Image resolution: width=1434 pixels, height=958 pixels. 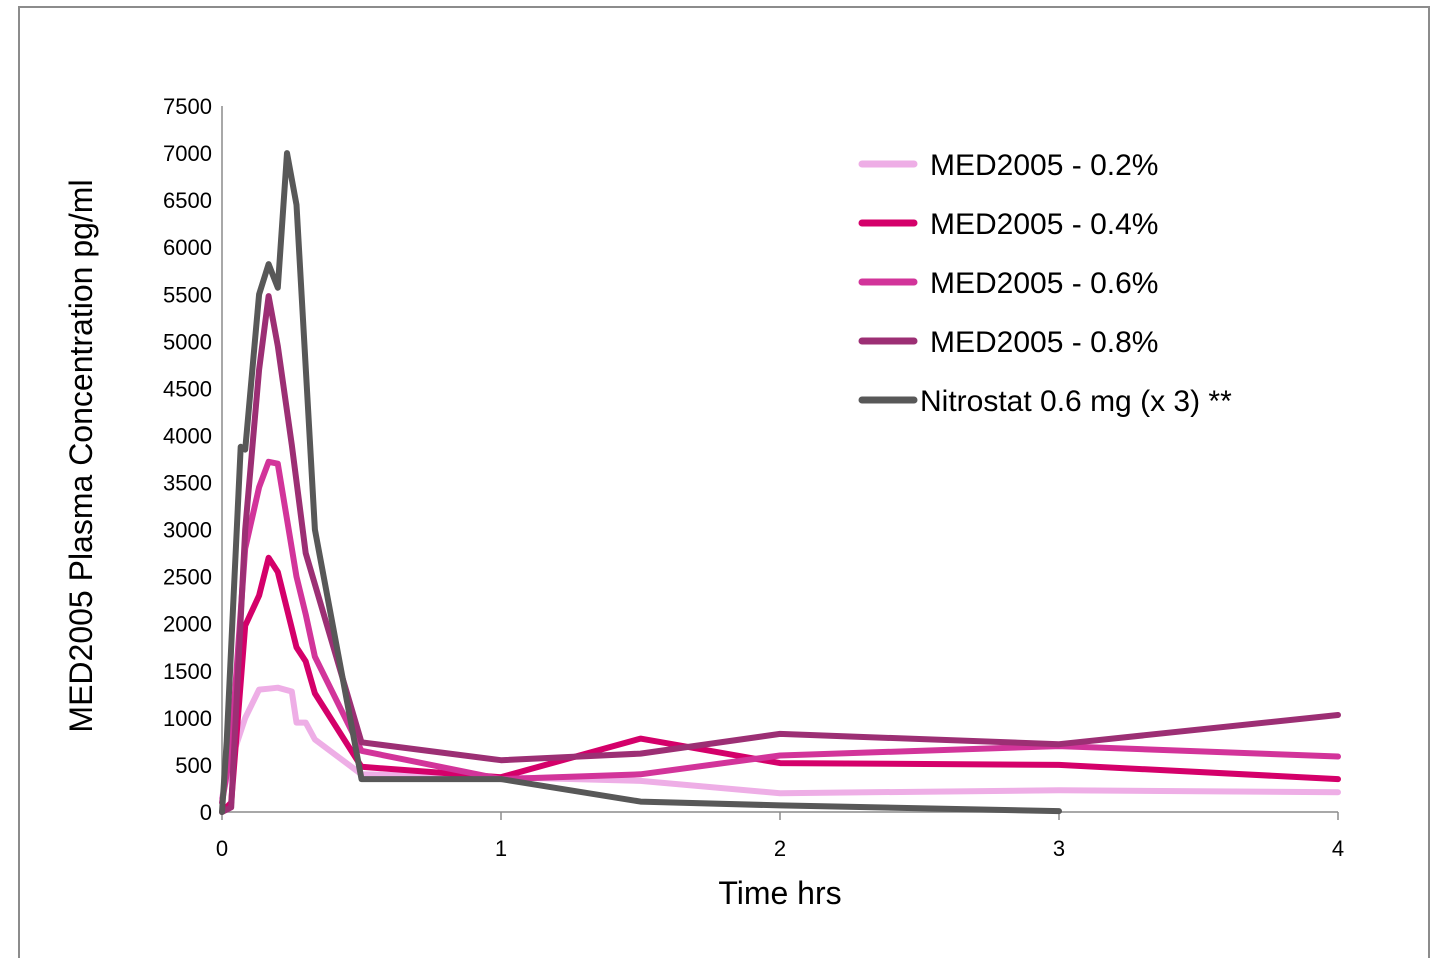 I want to click on legend-label-2: MED2005 - 0.4%, so click(x=1044, y=224).